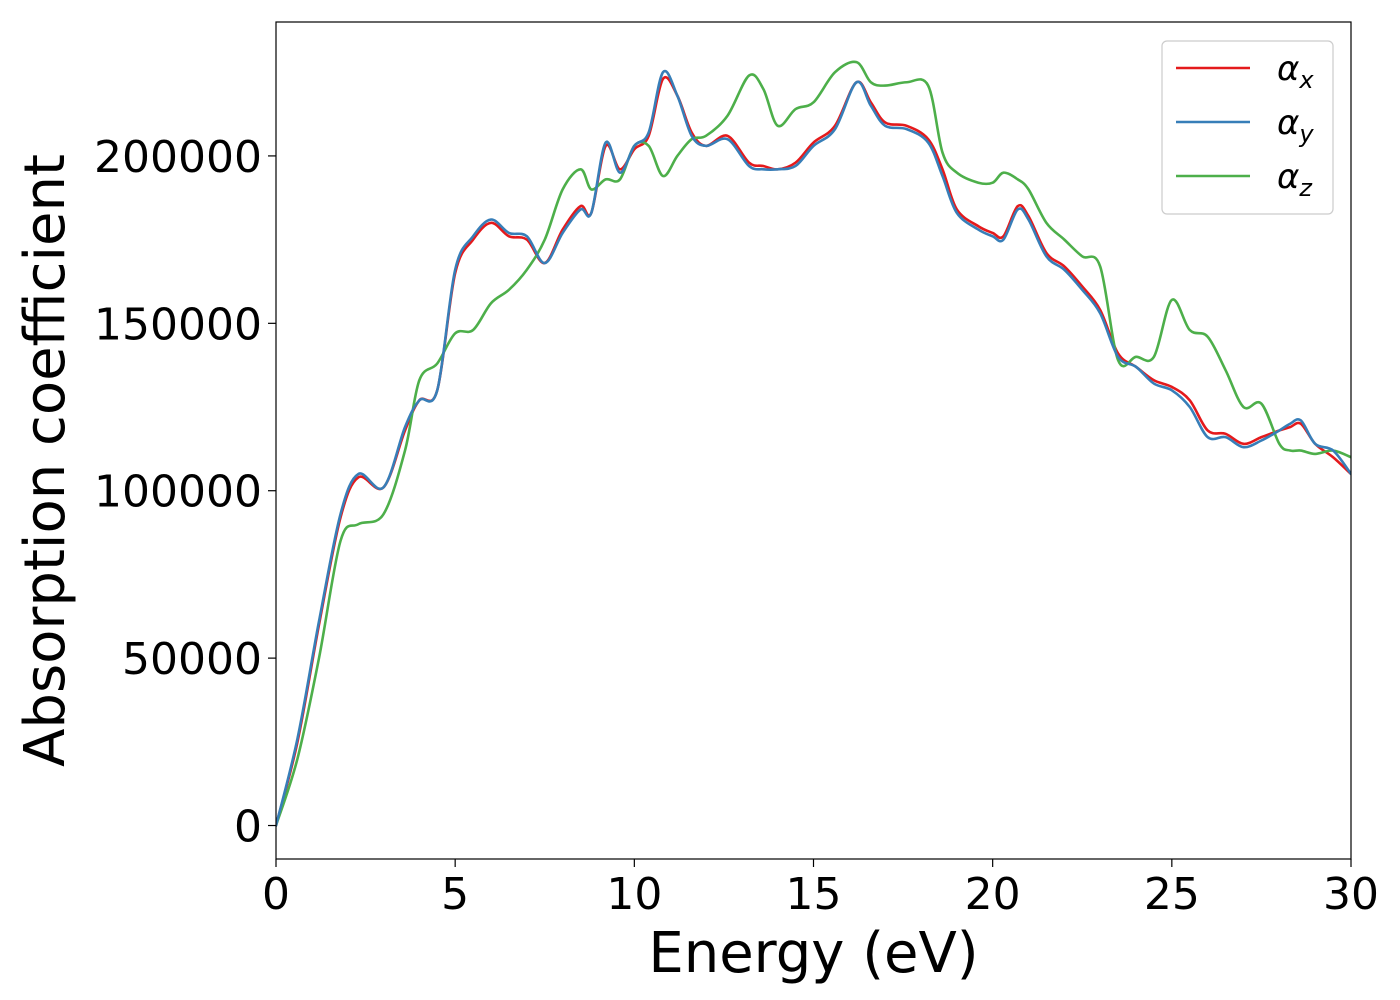 This screenshot has width=1400, height=1000. I want to click on legend-label-x: αx, so click(1295, 71).